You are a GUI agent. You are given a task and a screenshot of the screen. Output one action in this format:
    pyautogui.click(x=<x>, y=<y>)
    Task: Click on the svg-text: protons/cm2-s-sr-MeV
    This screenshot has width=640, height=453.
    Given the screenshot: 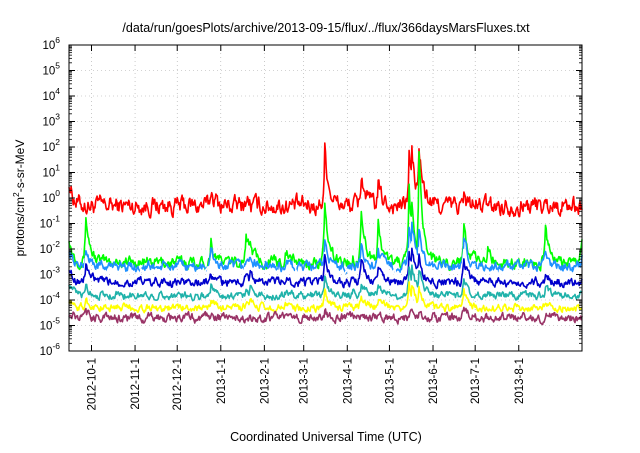 What is the action you would take?
    pyautogui.click(x=19, y=198)
    